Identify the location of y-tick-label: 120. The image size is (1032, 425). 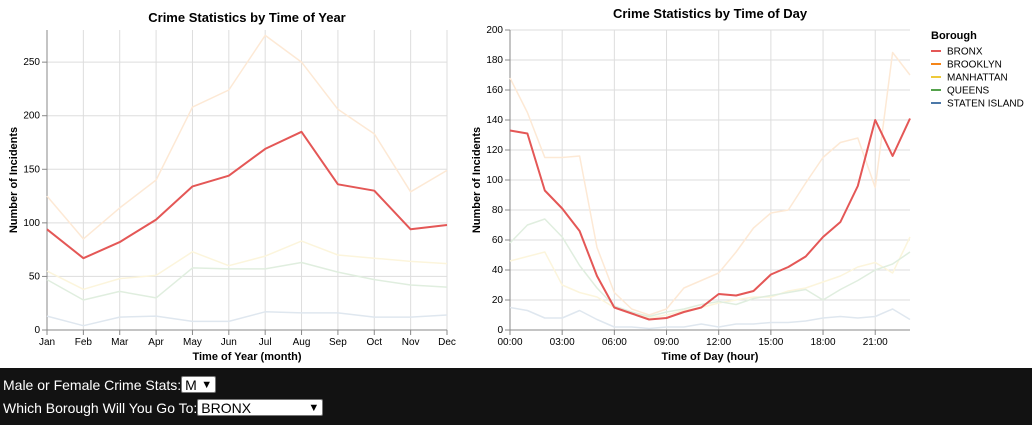
(494, 150).